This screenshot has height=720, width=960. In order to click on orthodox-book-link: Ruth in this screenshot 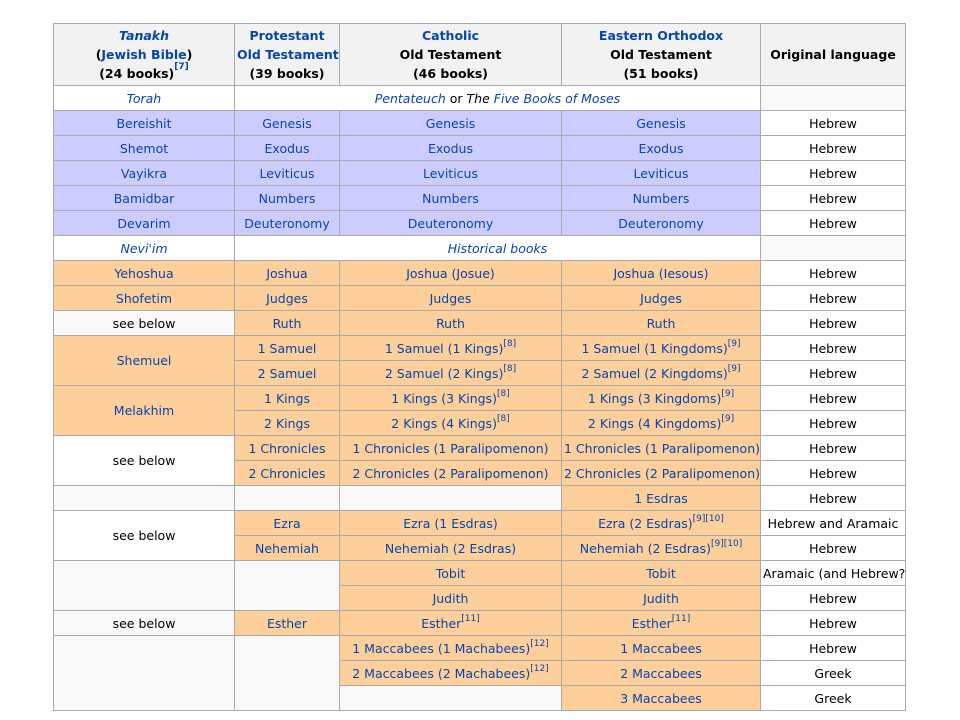, I will do `click(661, 323)`.